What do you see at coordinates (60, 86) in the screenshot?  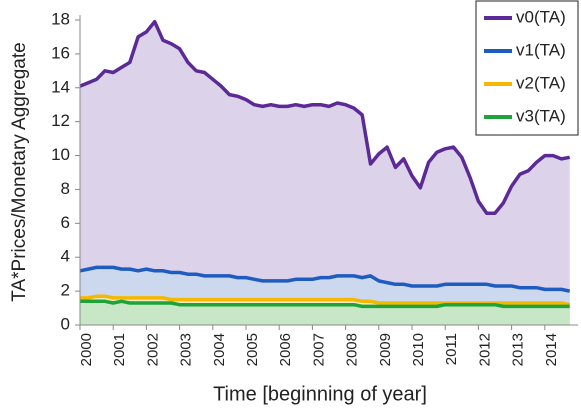 I see `y-tick-label: 14` at bounding box center [60, 86].